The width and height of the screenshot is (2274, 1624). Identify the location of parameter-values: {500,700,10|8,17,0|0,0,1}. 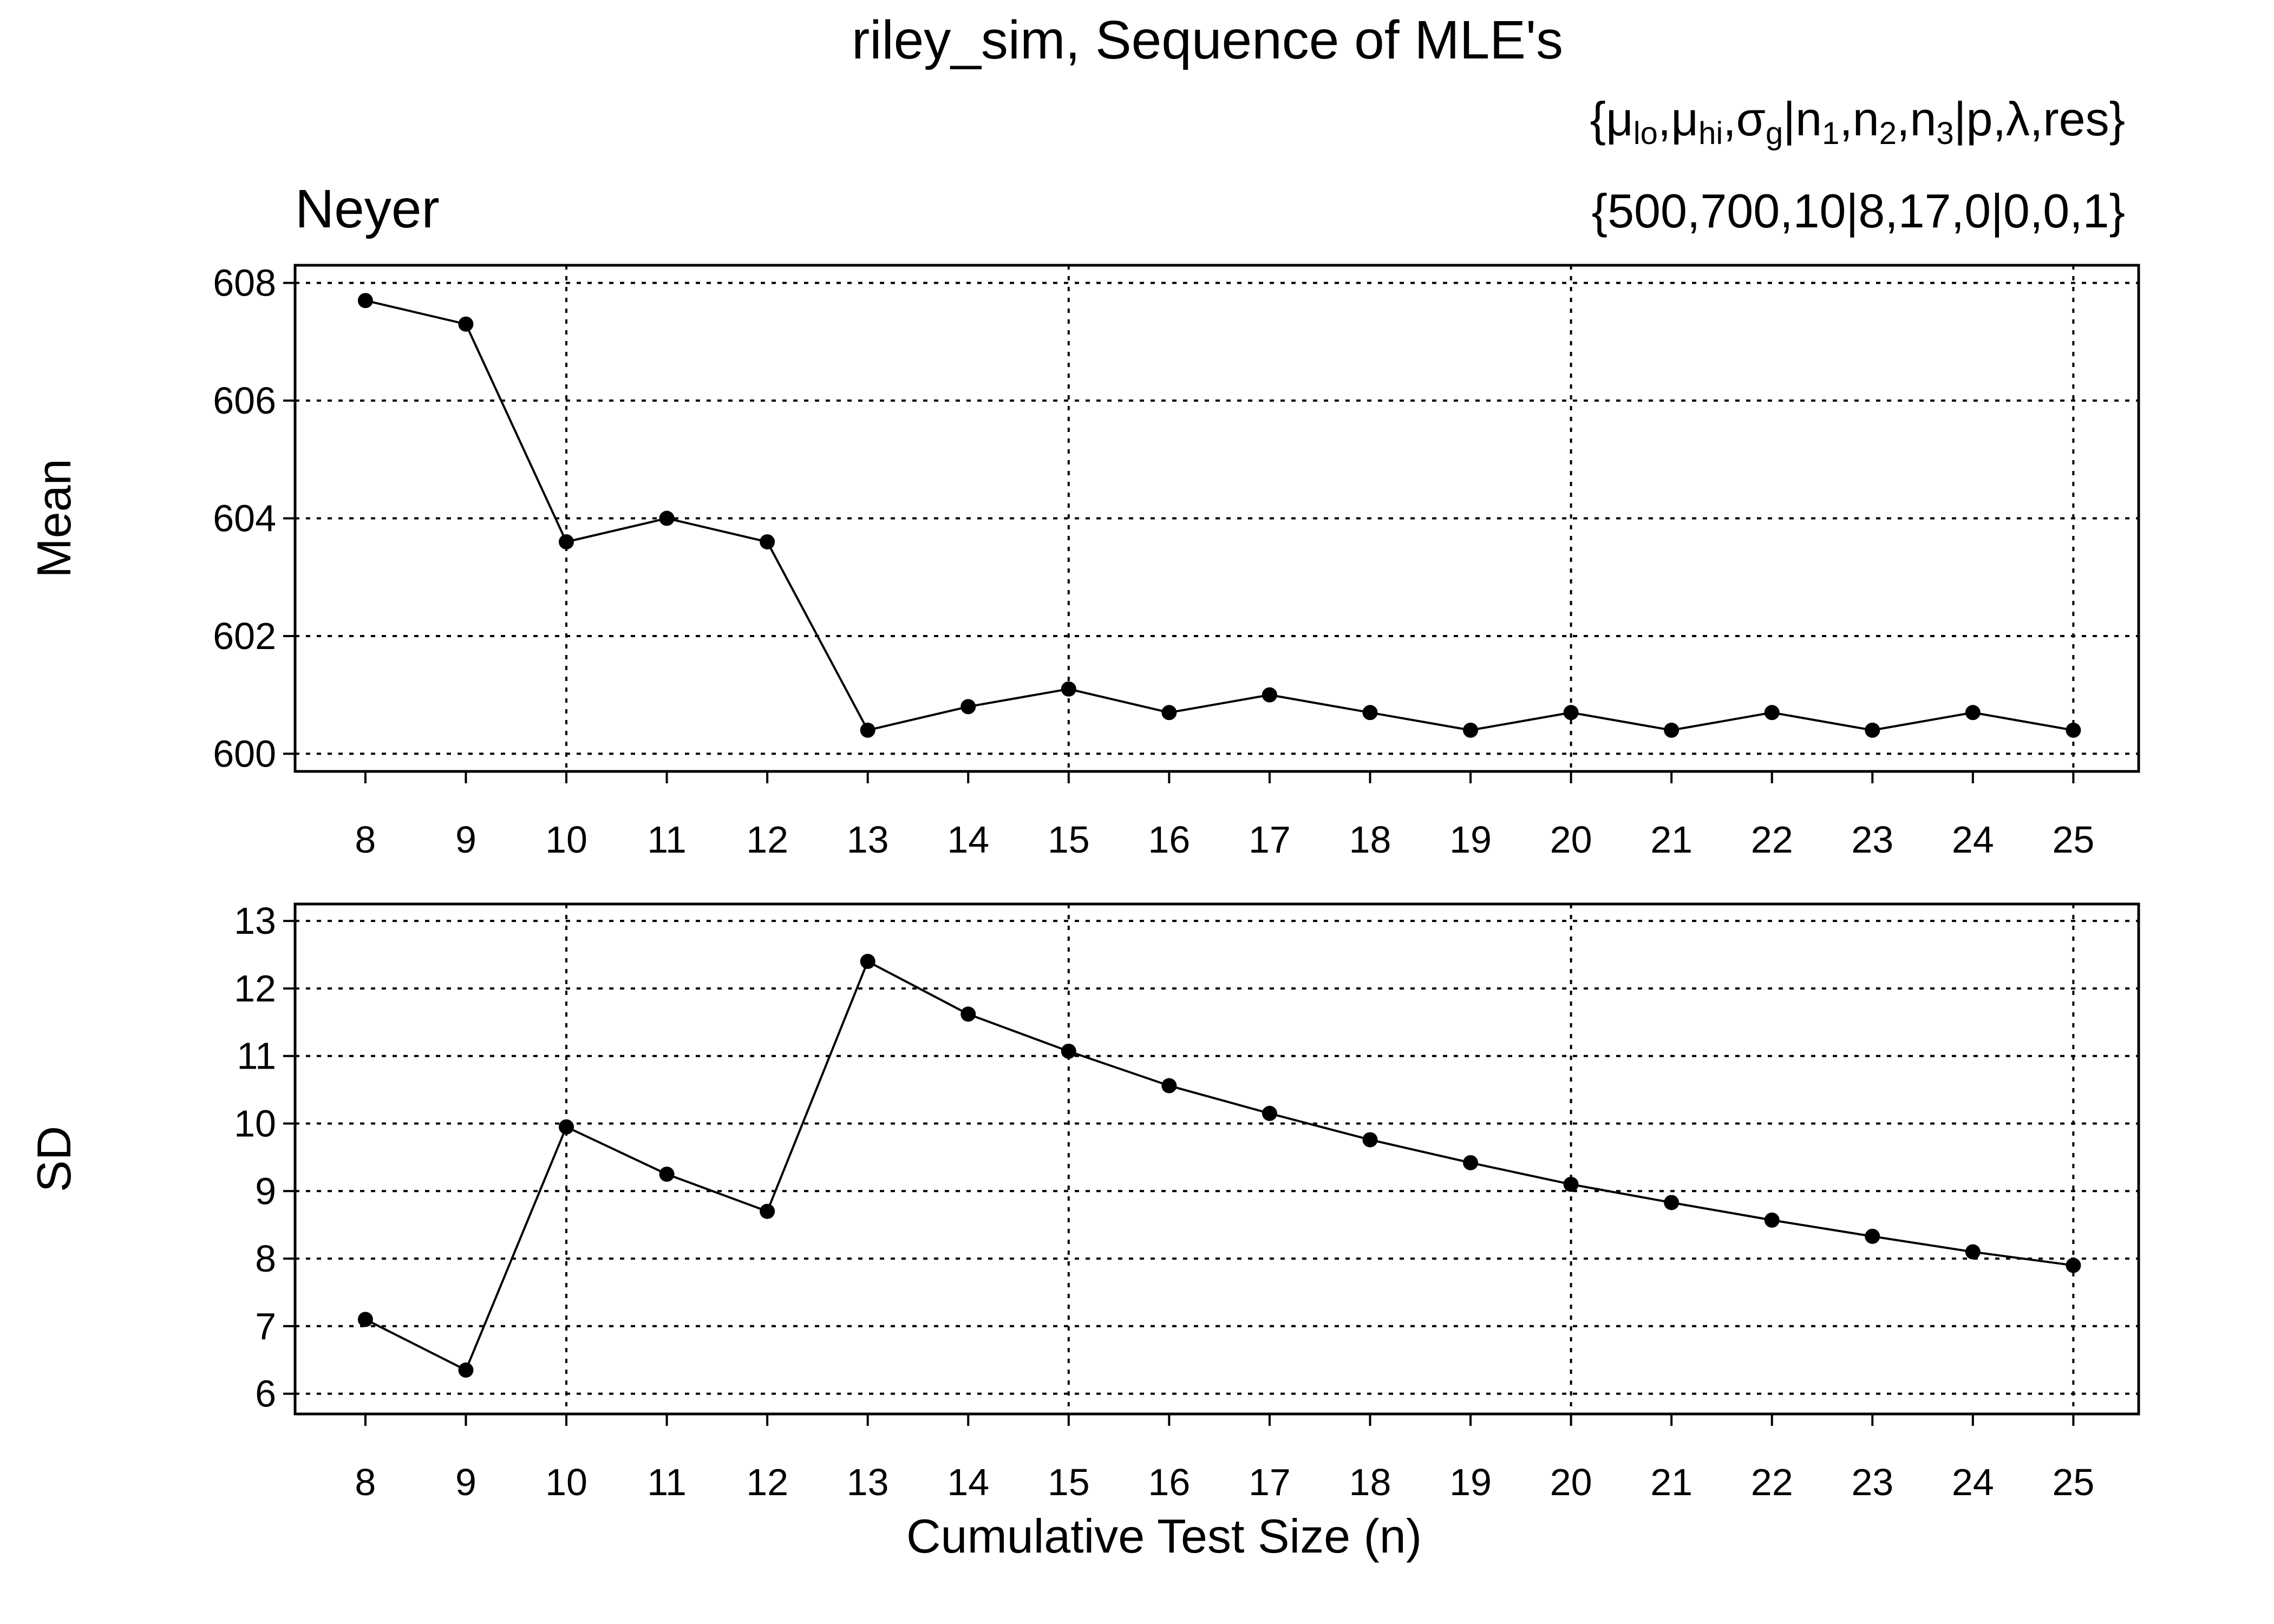
(1859, 211).